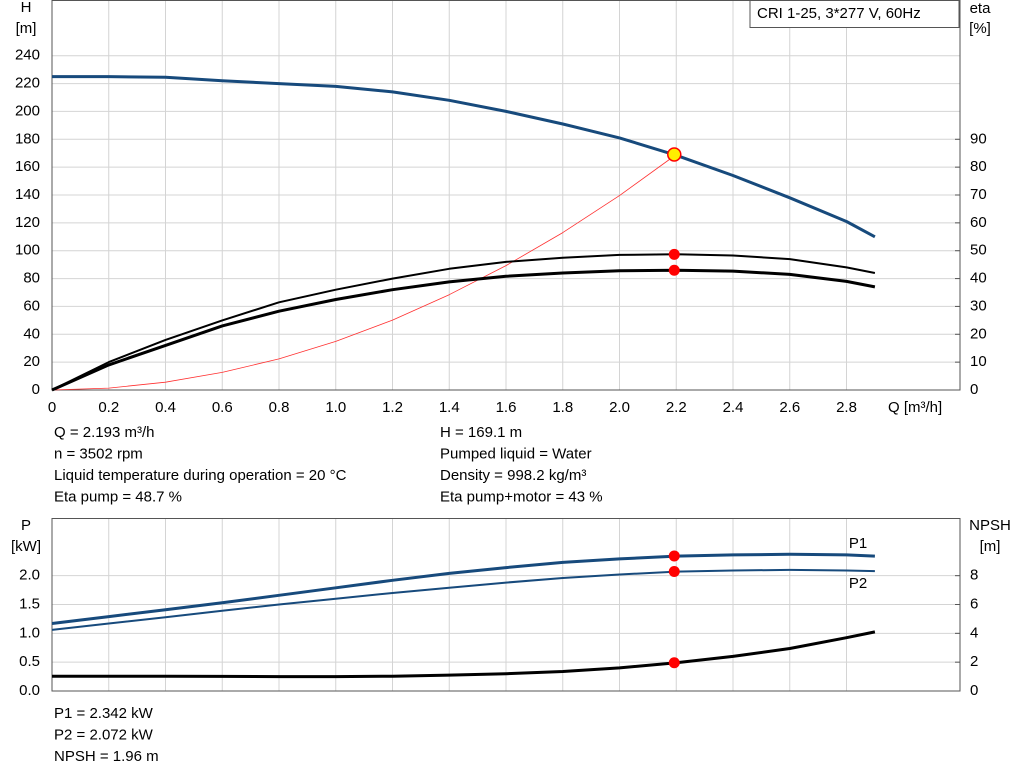 The image size is (1024, 781). I want to click on series-label: P1, so click(858, 543).